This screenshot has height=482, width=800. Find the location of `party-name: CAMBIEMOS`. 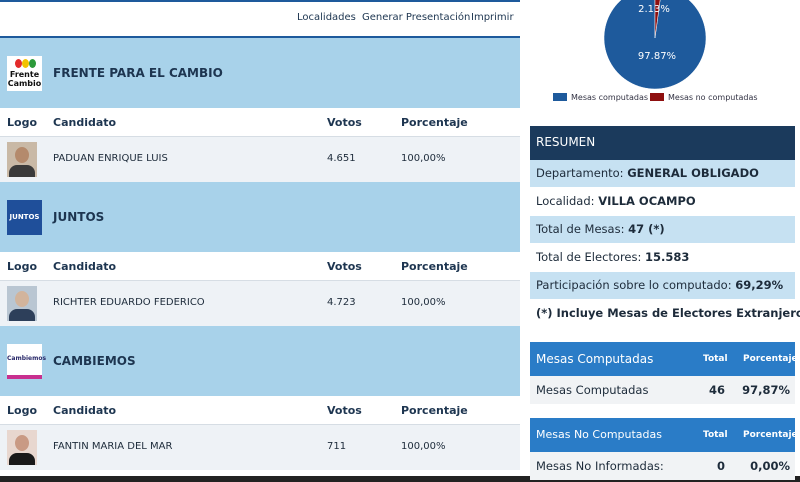

party-name: CAMBIEMOS is located at coordinates (94, 361).